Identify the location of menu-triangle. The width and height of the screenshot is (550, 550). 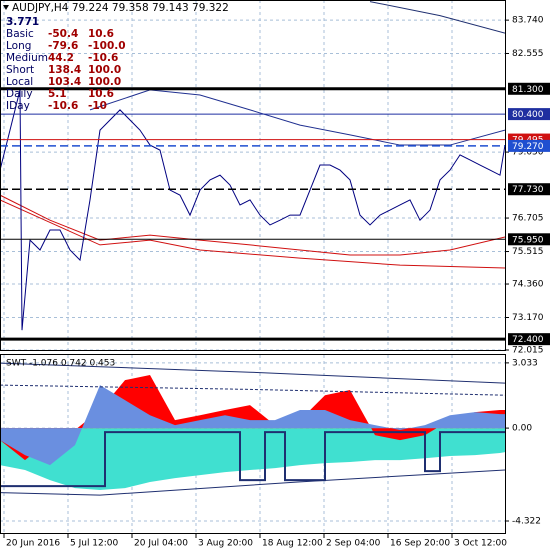
(6, 7).